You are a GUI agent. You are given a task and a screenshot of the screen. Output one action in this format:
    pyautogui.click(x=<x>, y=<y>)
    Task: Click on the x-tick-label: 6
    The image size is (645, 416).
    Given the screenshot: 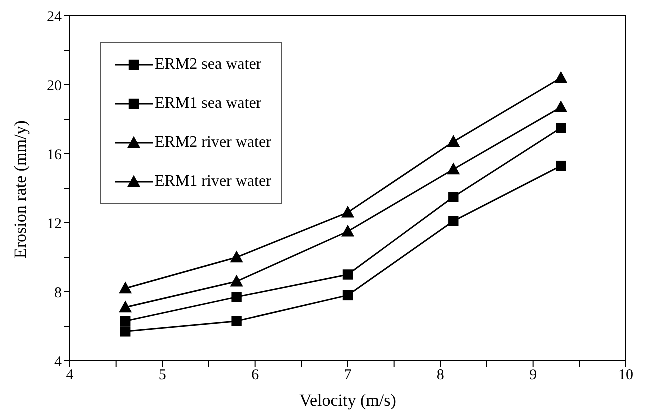 What is the action you would take?
    pyautogui.click(x=256, y=376)
    